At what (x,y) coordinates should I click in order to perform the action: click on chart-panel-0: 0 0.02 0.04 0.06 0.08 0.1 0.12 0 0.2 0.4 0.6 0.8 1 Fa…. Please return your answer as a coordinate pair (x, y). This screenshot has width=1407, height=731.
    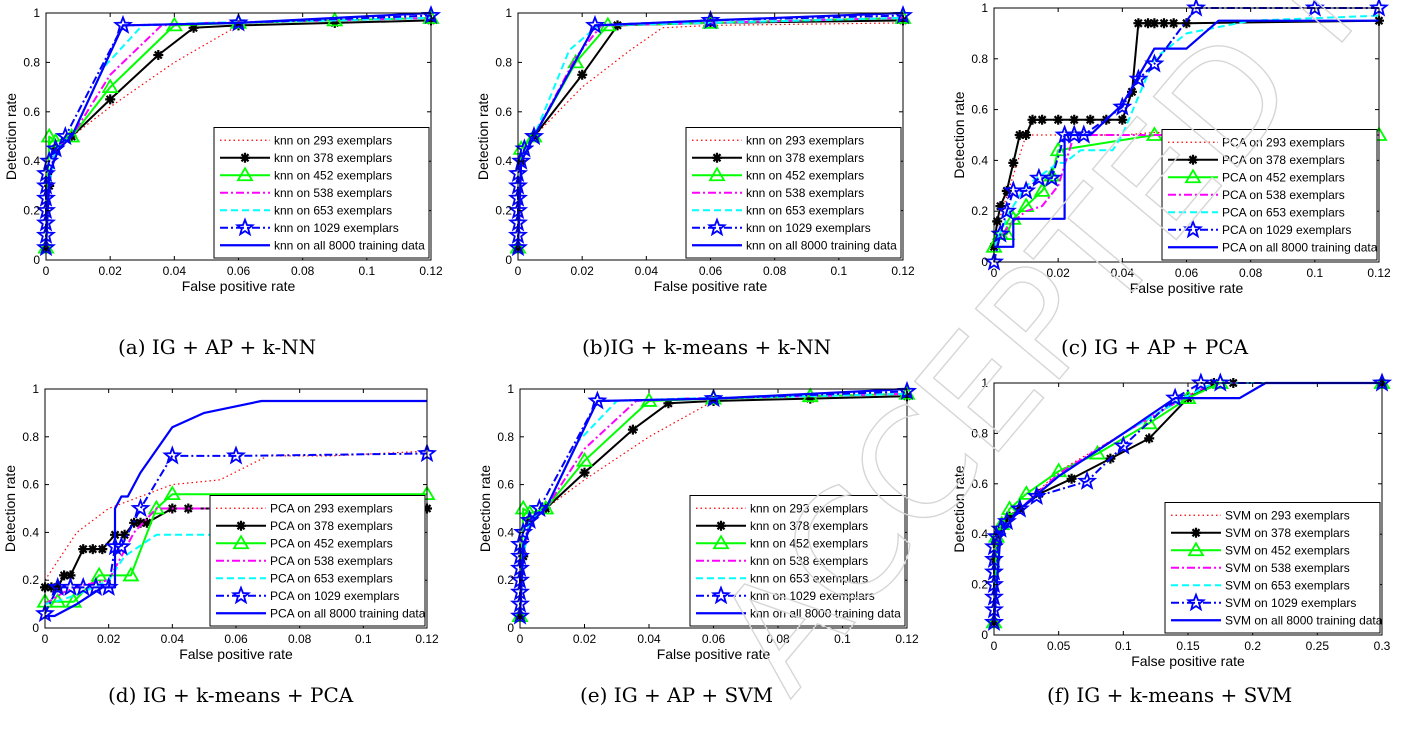
    Looking at the image, I should click on (223, 149).